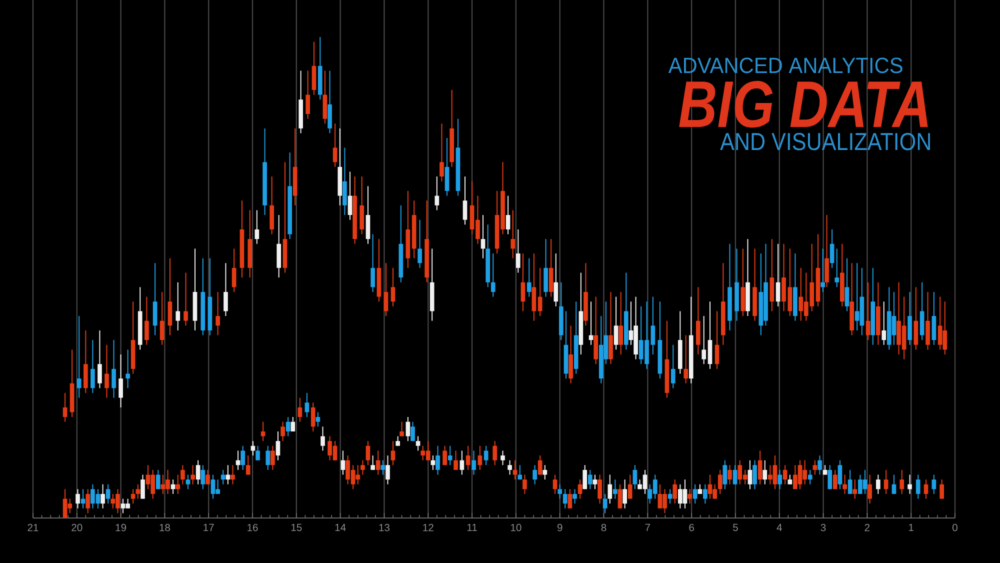 This screenshot has height=563, width=1000. I want to click on x-tick-label: 12, so click(428, 528).